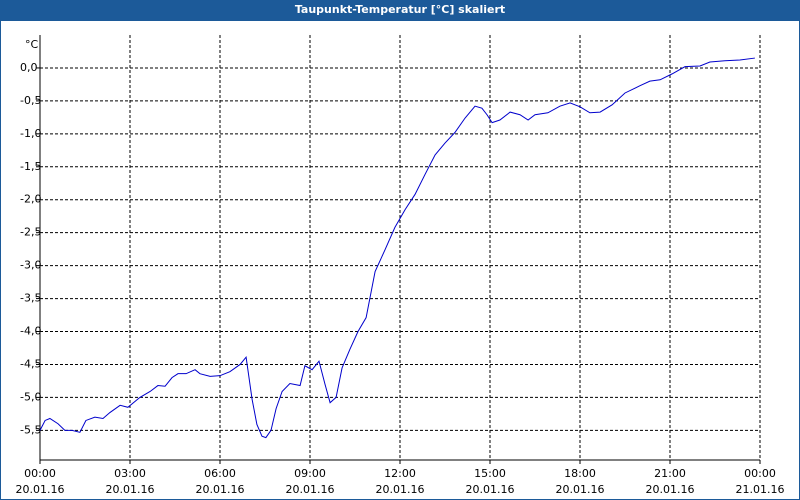  I want to click on y-tick-label: -2,0, so click(30, 199).